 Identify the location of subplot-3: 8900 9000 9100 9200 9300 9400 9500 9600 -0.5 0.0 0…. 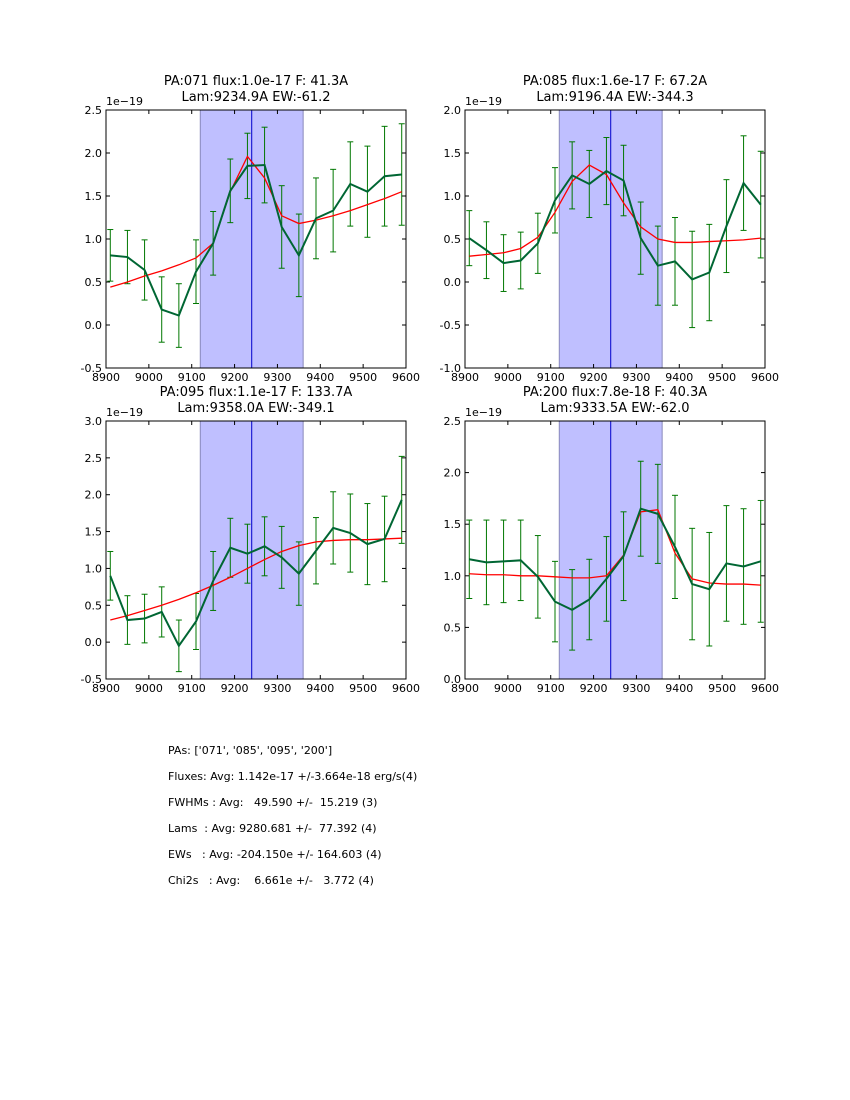
(250, 540).